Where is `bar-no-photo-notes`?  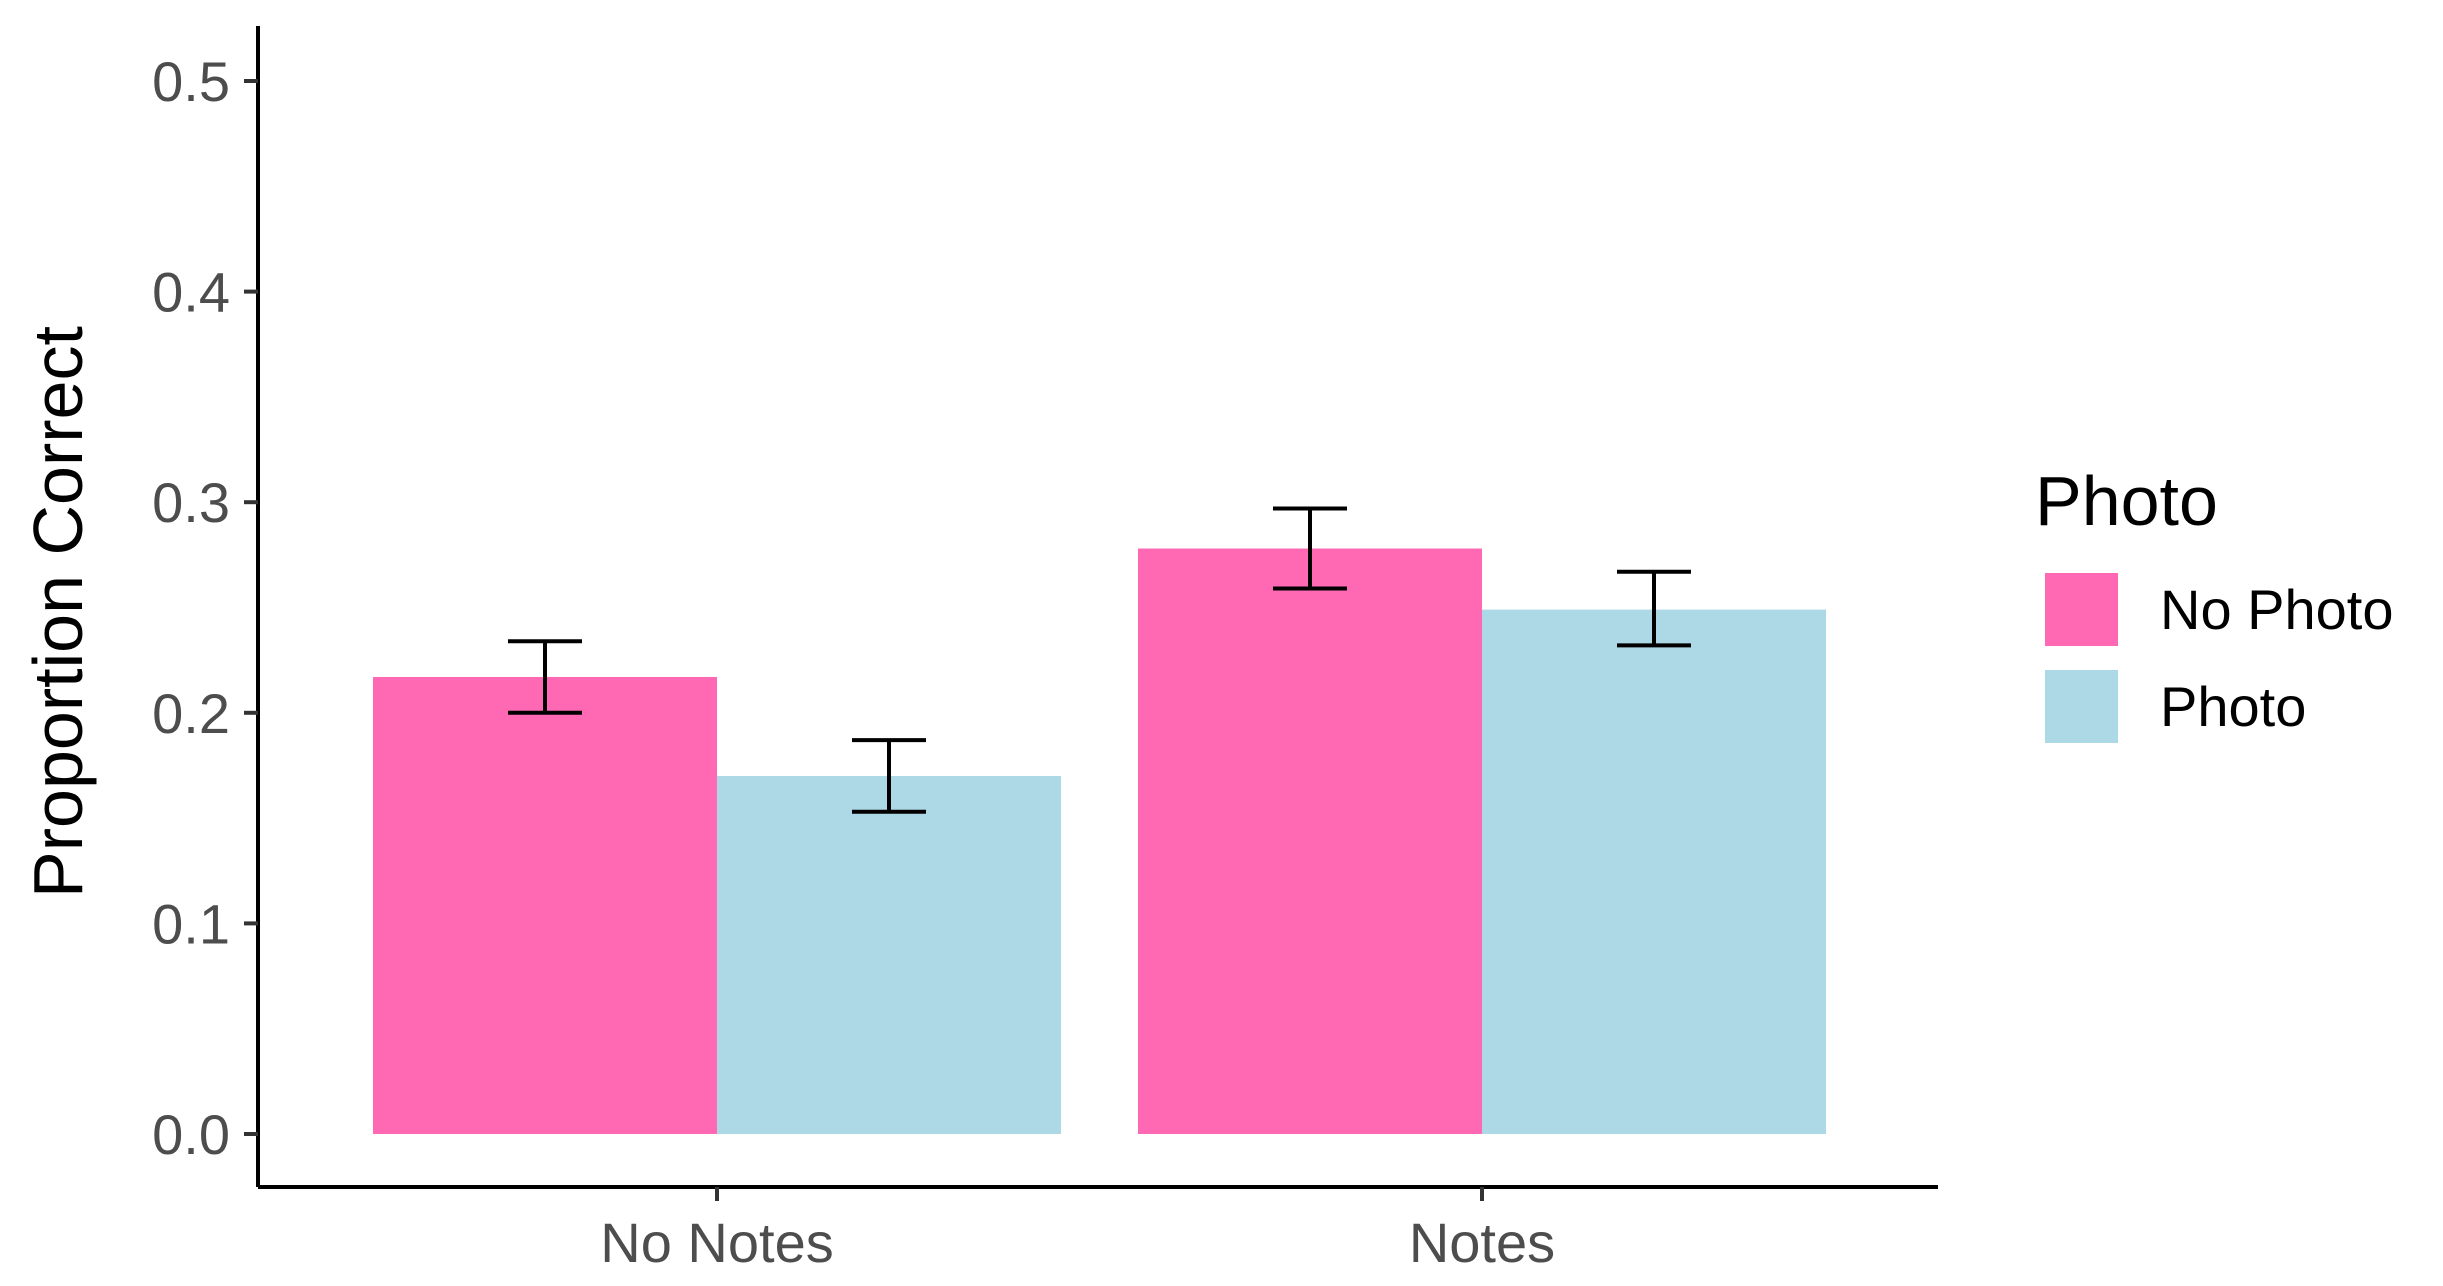 bar-no-photo-notes is located at coordinates (1310, 841).